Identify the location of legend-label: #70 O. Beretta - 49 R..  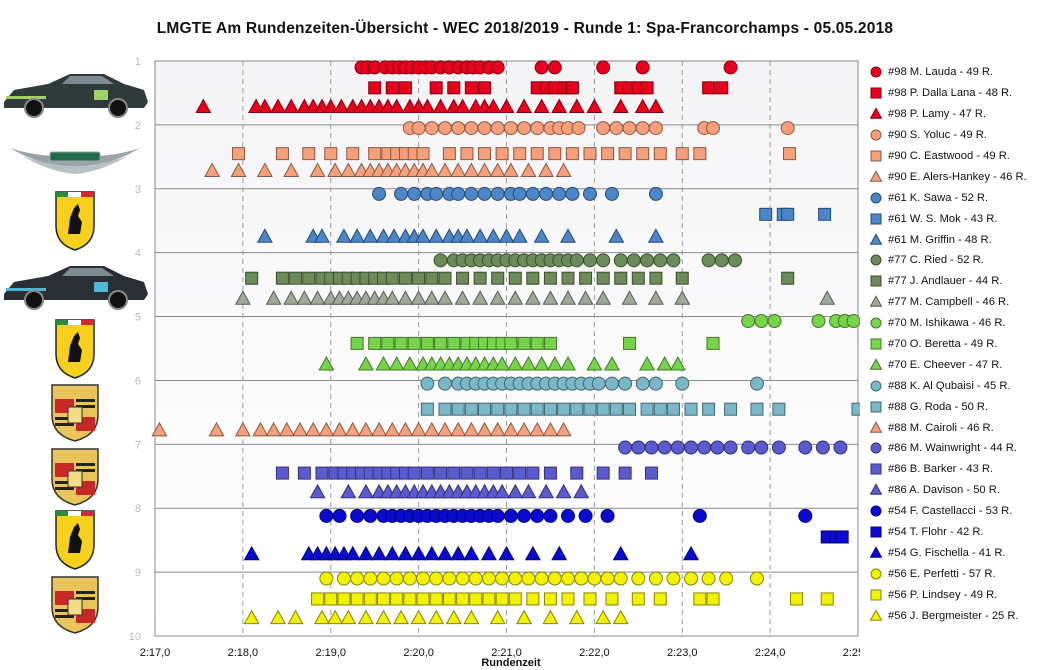
(943, 344).